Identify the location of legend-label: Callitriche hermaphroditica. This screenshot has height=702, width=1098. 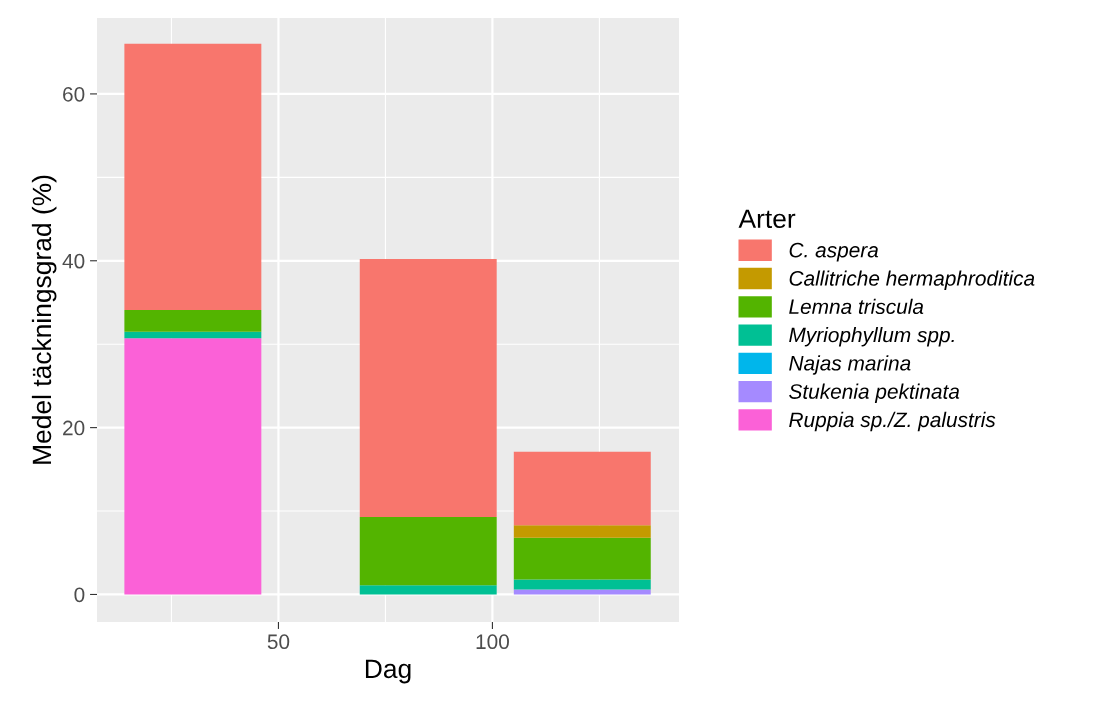
(912, 280).